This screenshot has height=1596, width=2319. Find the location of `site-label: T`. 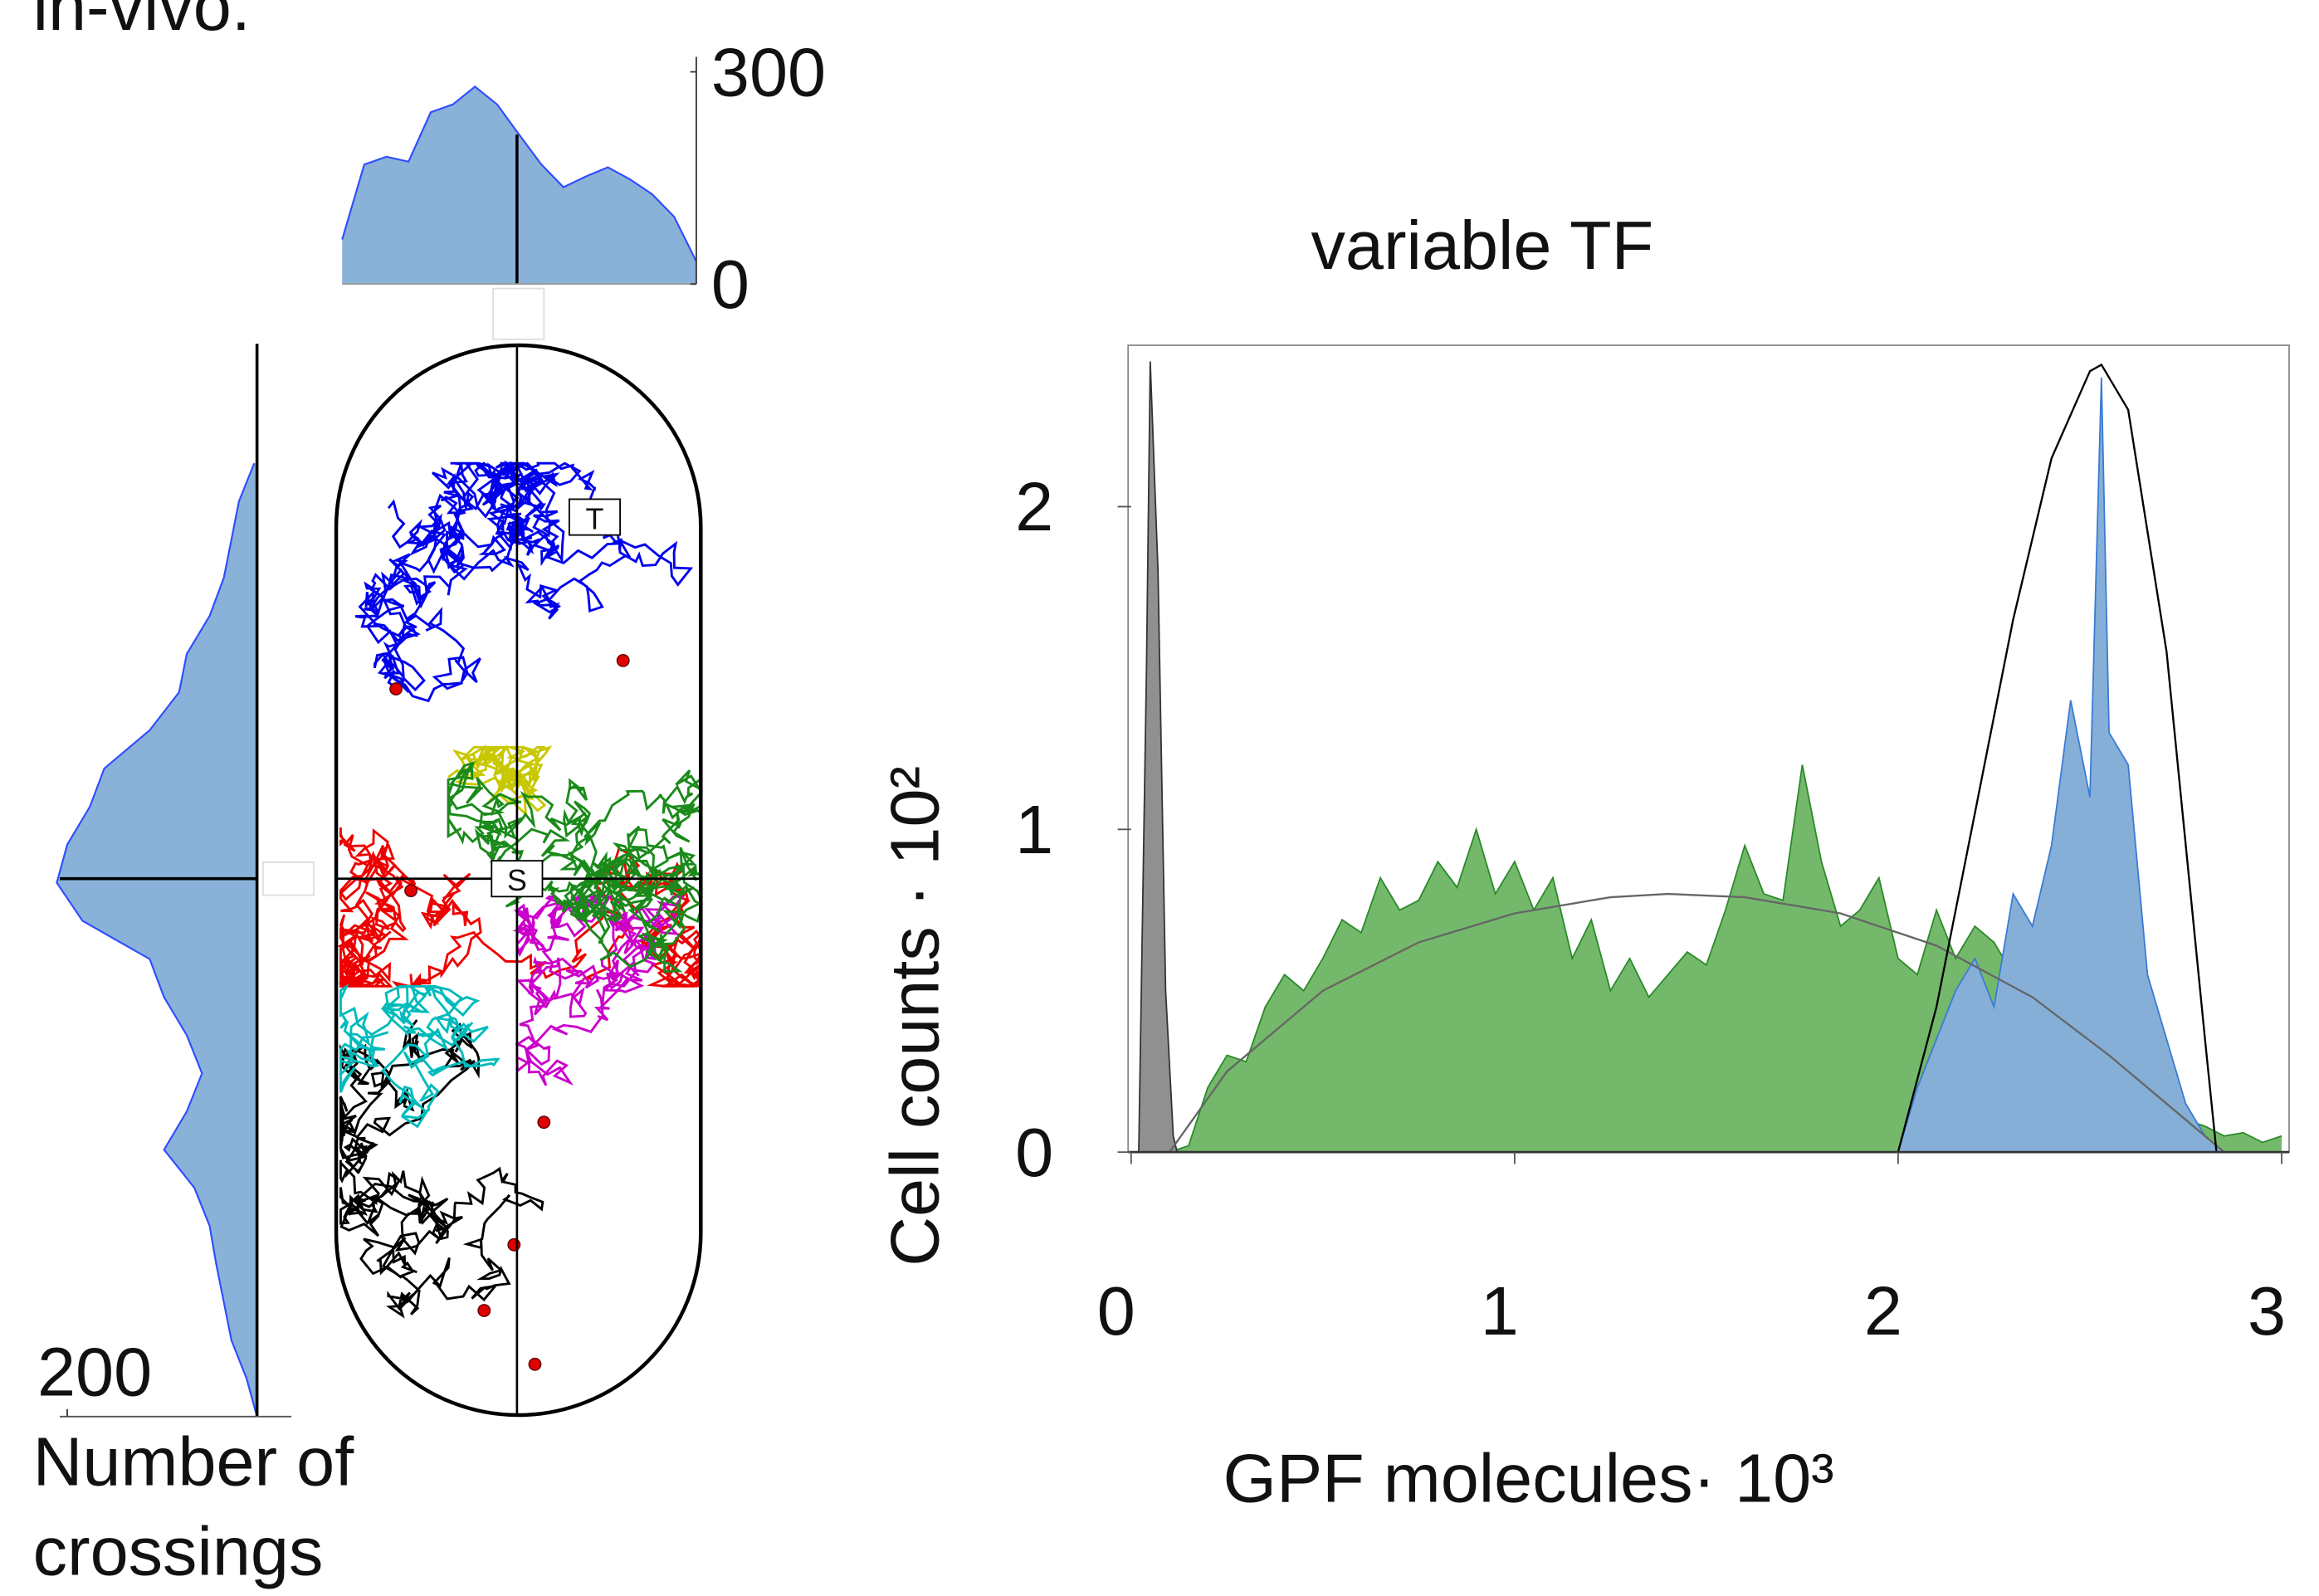

site-label: T is located at coordinates (595, 518).